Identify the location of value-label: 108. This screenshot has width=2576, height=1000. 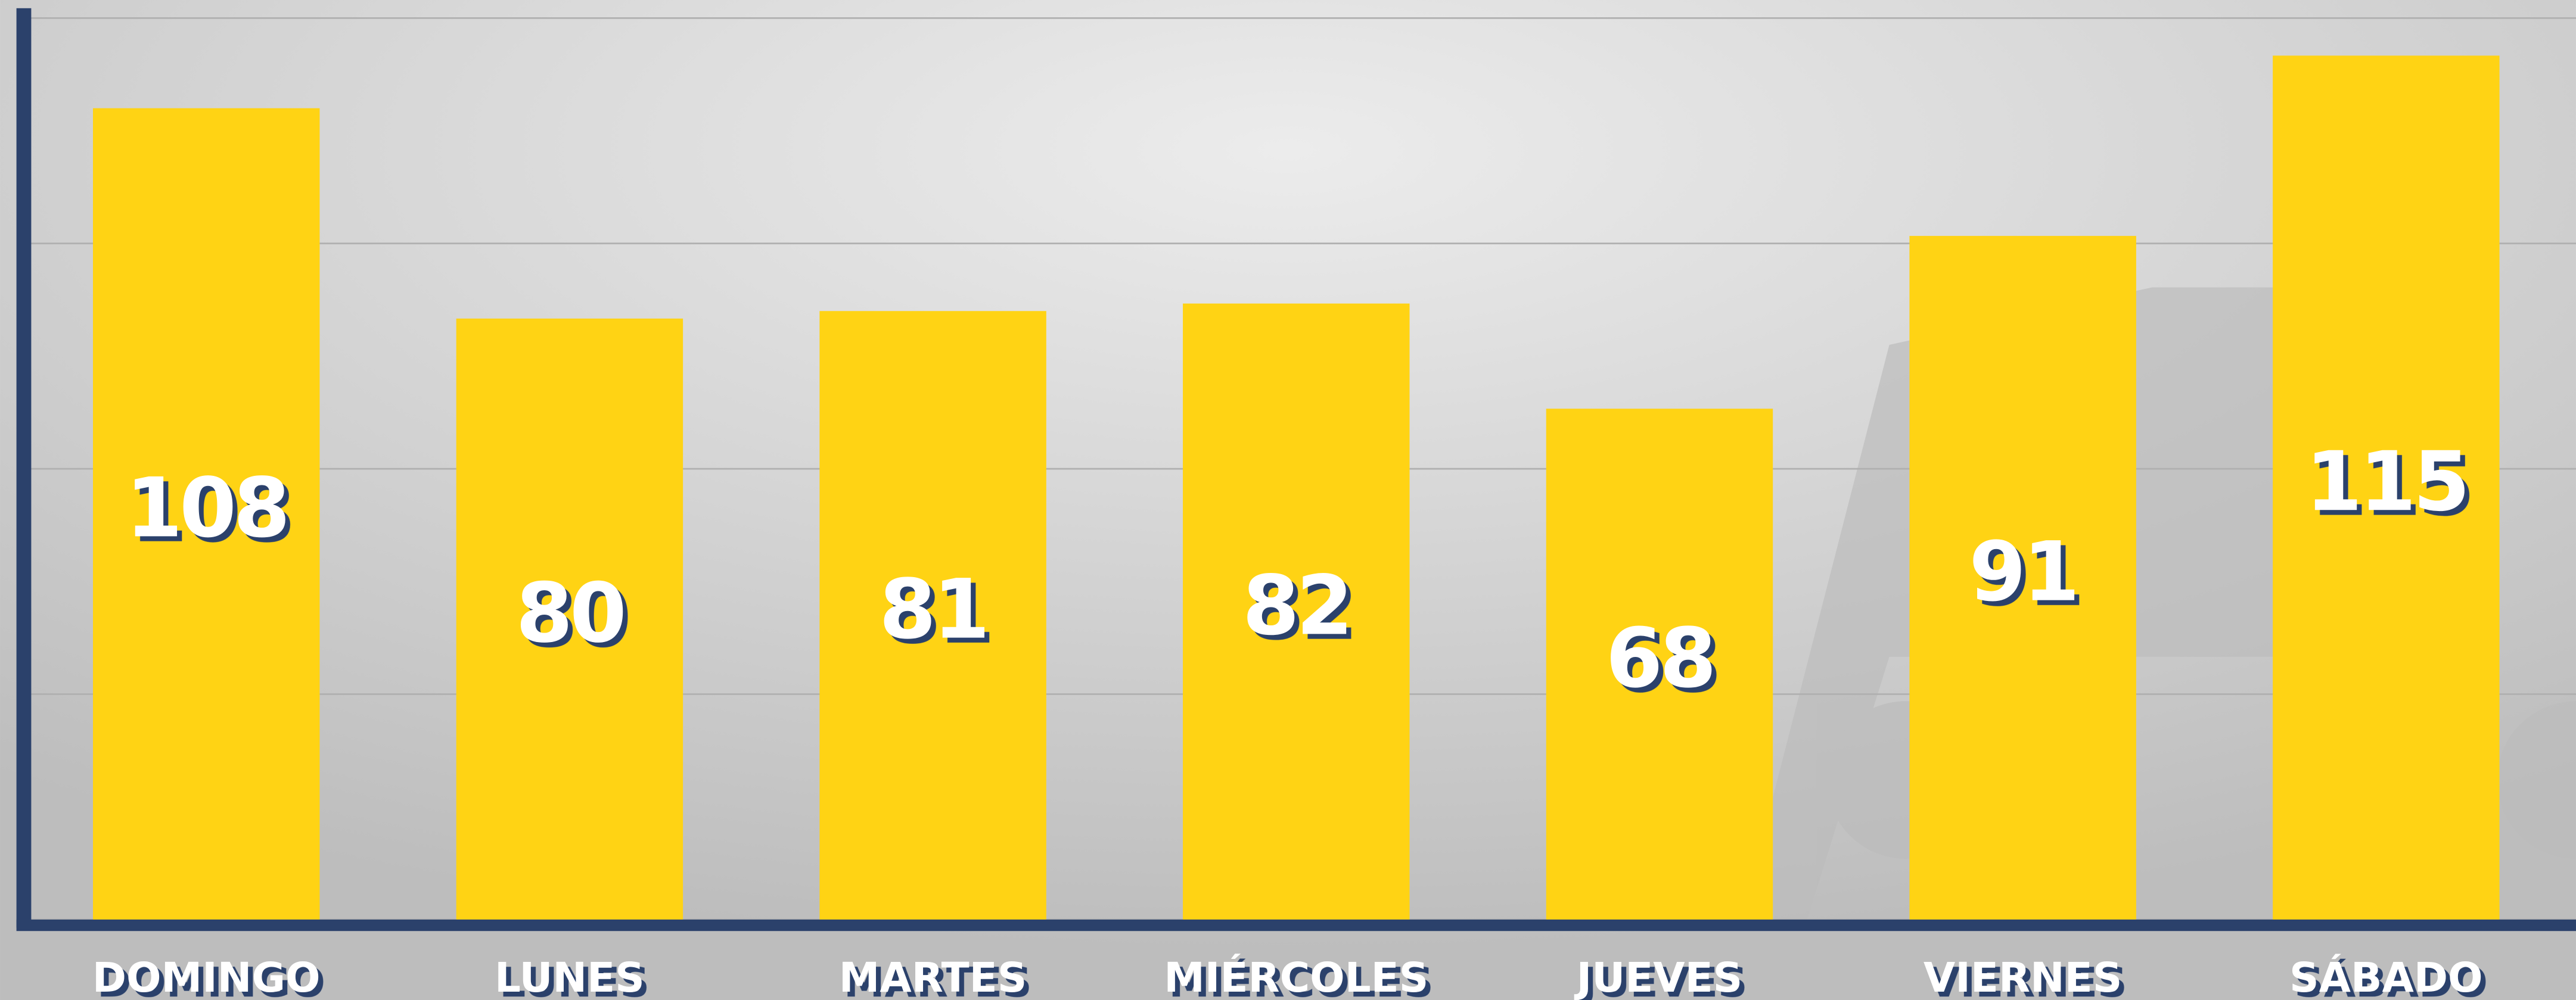
(207, 508).